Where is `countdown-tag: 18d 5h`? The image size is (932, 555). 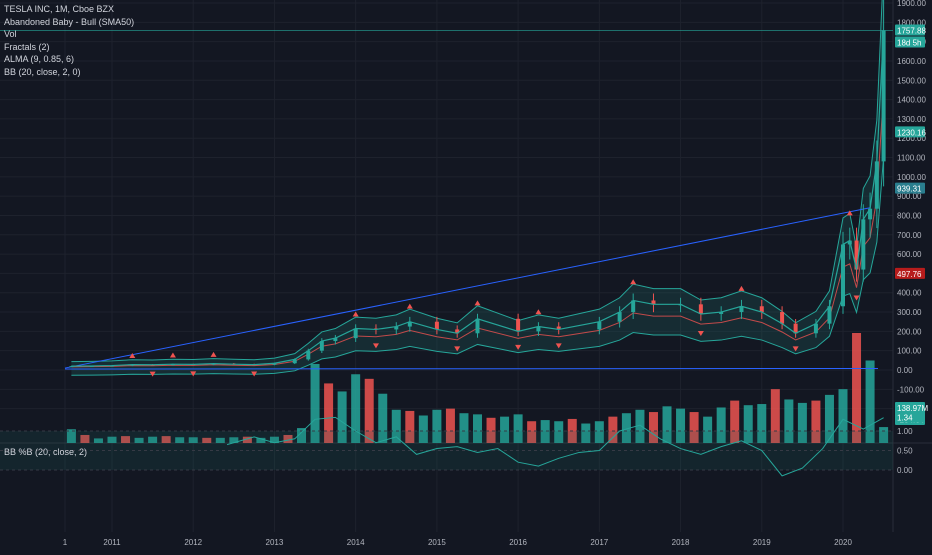 countdown-tag: 18d 5h is located at coordinates (909, 42).